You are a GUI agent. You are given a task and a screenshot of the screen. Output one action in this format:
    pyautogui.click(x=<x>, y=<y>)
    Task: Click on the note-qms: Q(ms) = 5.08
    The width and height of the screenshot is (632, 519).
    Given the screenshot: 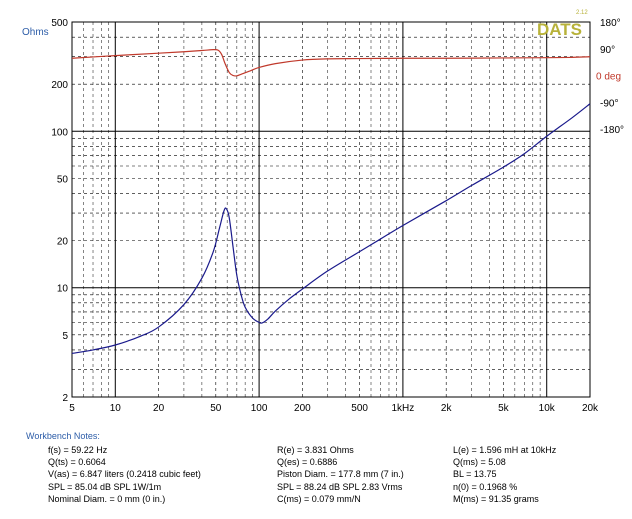 What is the action you would take?
    pyautogui.click(x=479, y=462)
    